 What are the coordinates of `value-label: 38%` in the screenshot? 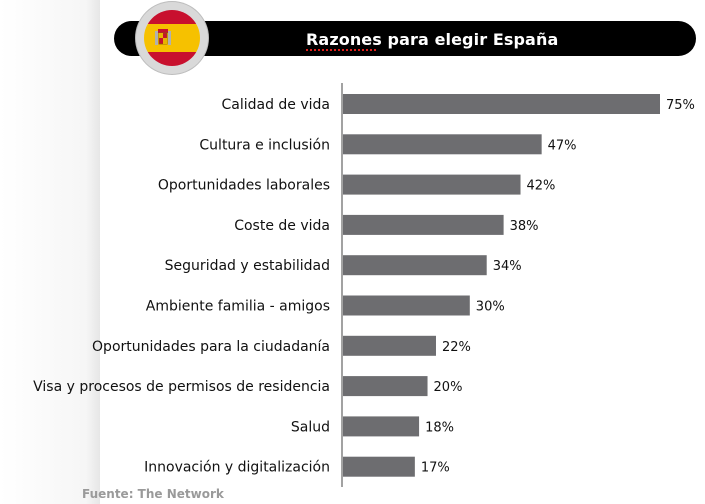 It's located at (524, 226).